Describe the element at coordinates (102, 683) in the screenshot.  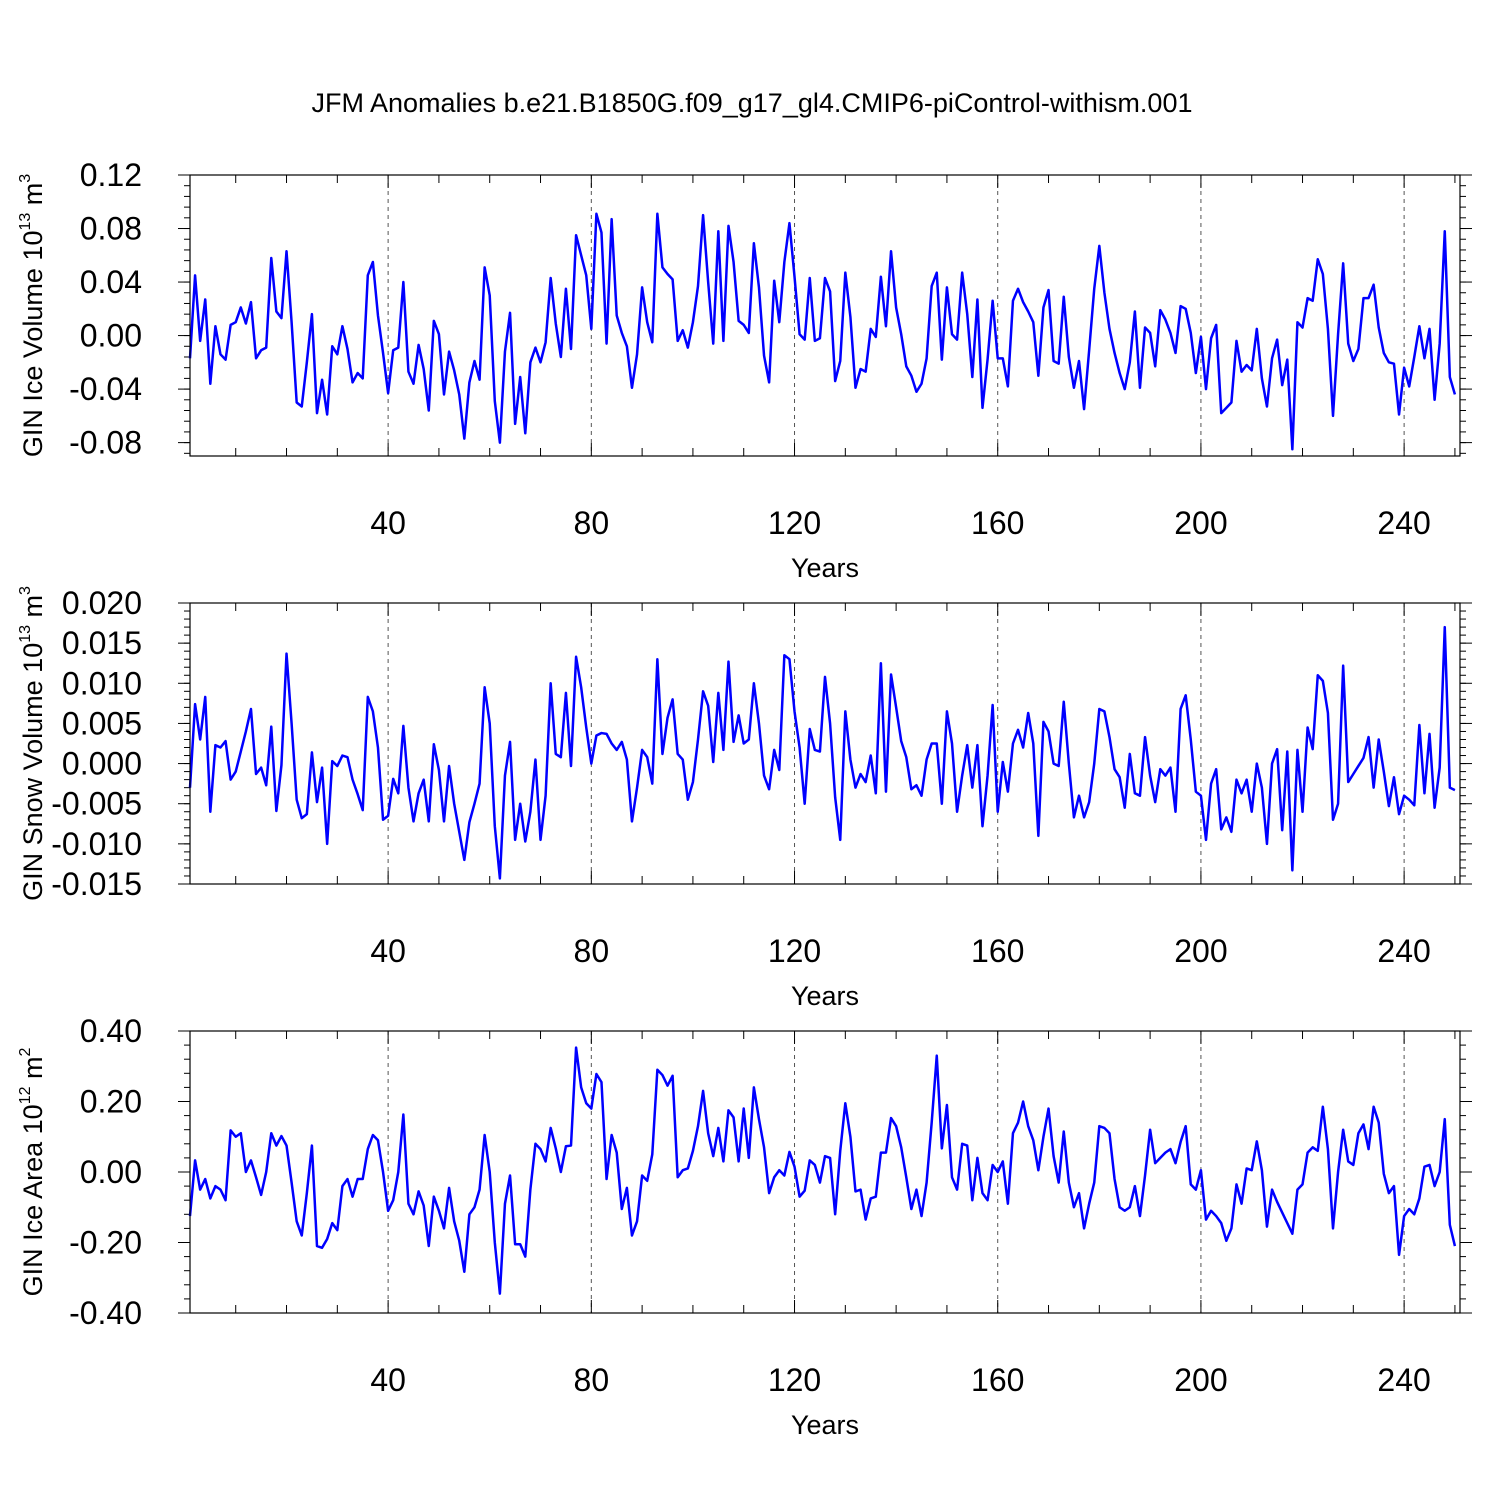
I see `y-tick-label: 0.010` at that location.